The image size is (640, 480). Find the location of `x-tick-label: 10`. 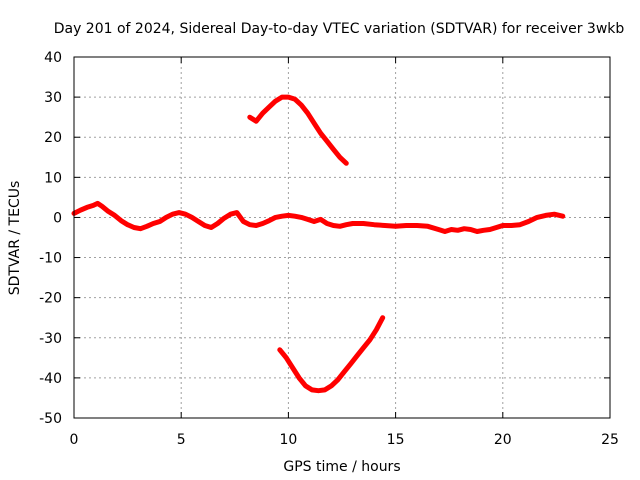

x-tick-label: 10 is located at coordinates (288, 440).